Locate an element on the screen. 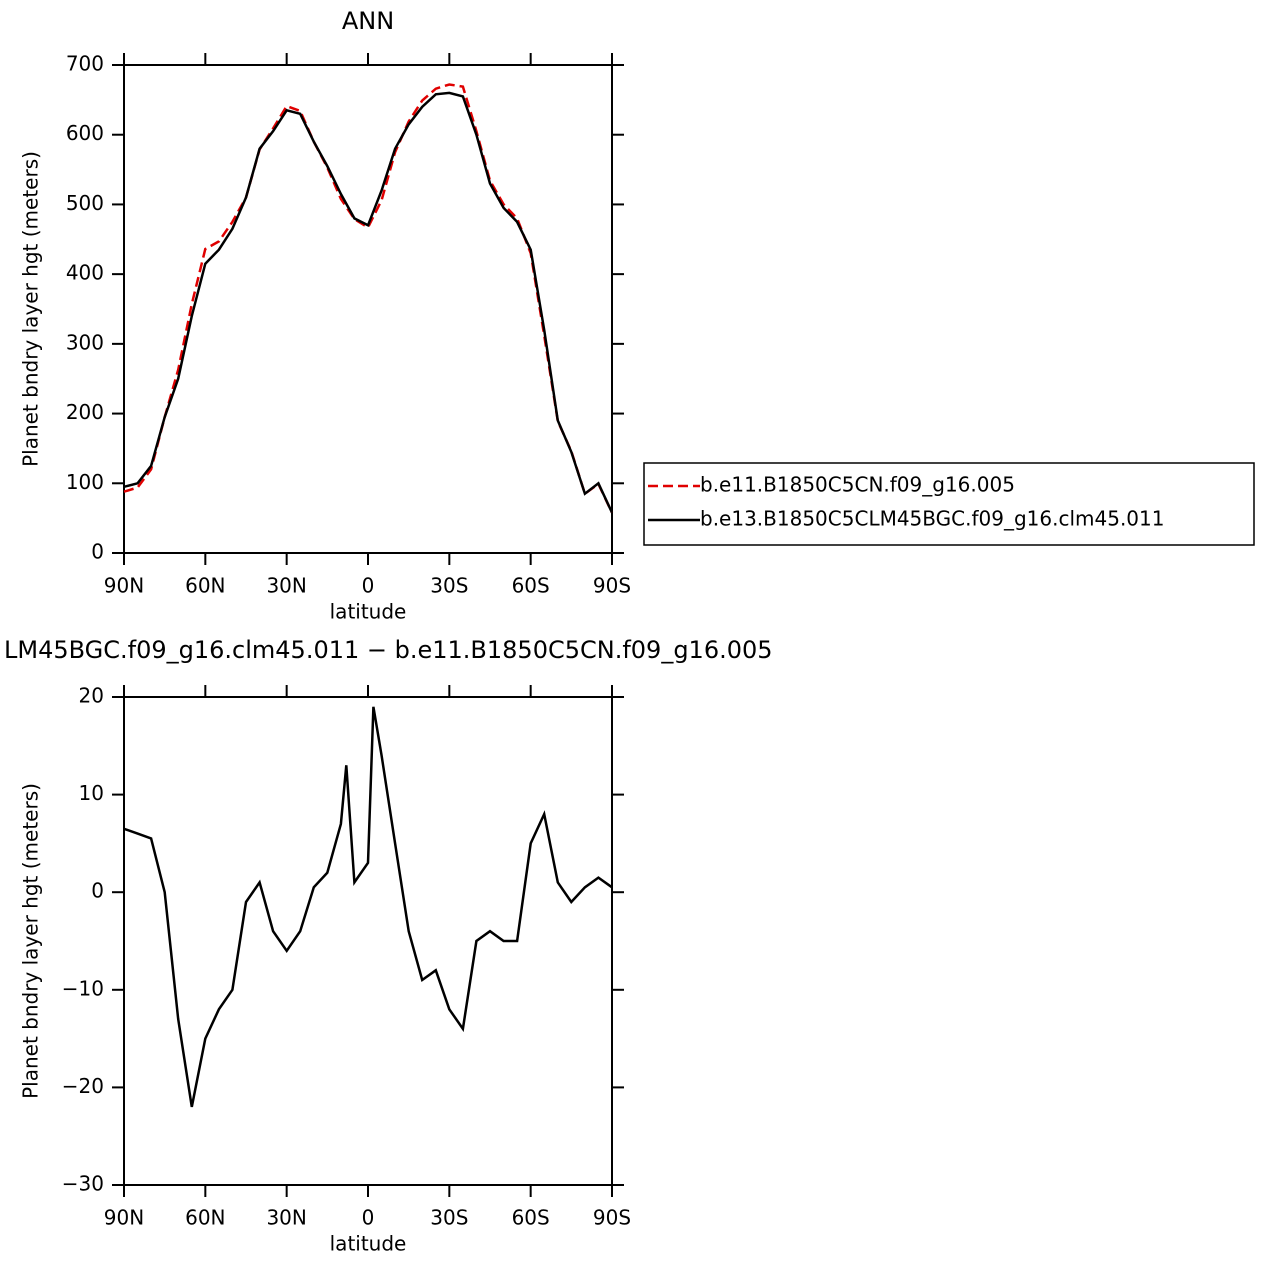 Image resolution: width=1274 pixels, height=1274 pixels. legend-label: b.e13.B1850C5CLM45BGC.f09_g16.clm45.011 is located at coordinates (932, 519).